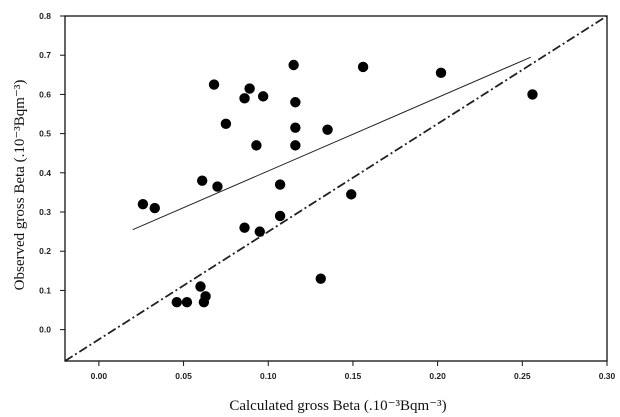 This screenshot has height=417, width=620. What do you see at coordinates (45, 173) in the screenshot?
I see `y-tick-label: 0.4` at bounding box center [45, 173].